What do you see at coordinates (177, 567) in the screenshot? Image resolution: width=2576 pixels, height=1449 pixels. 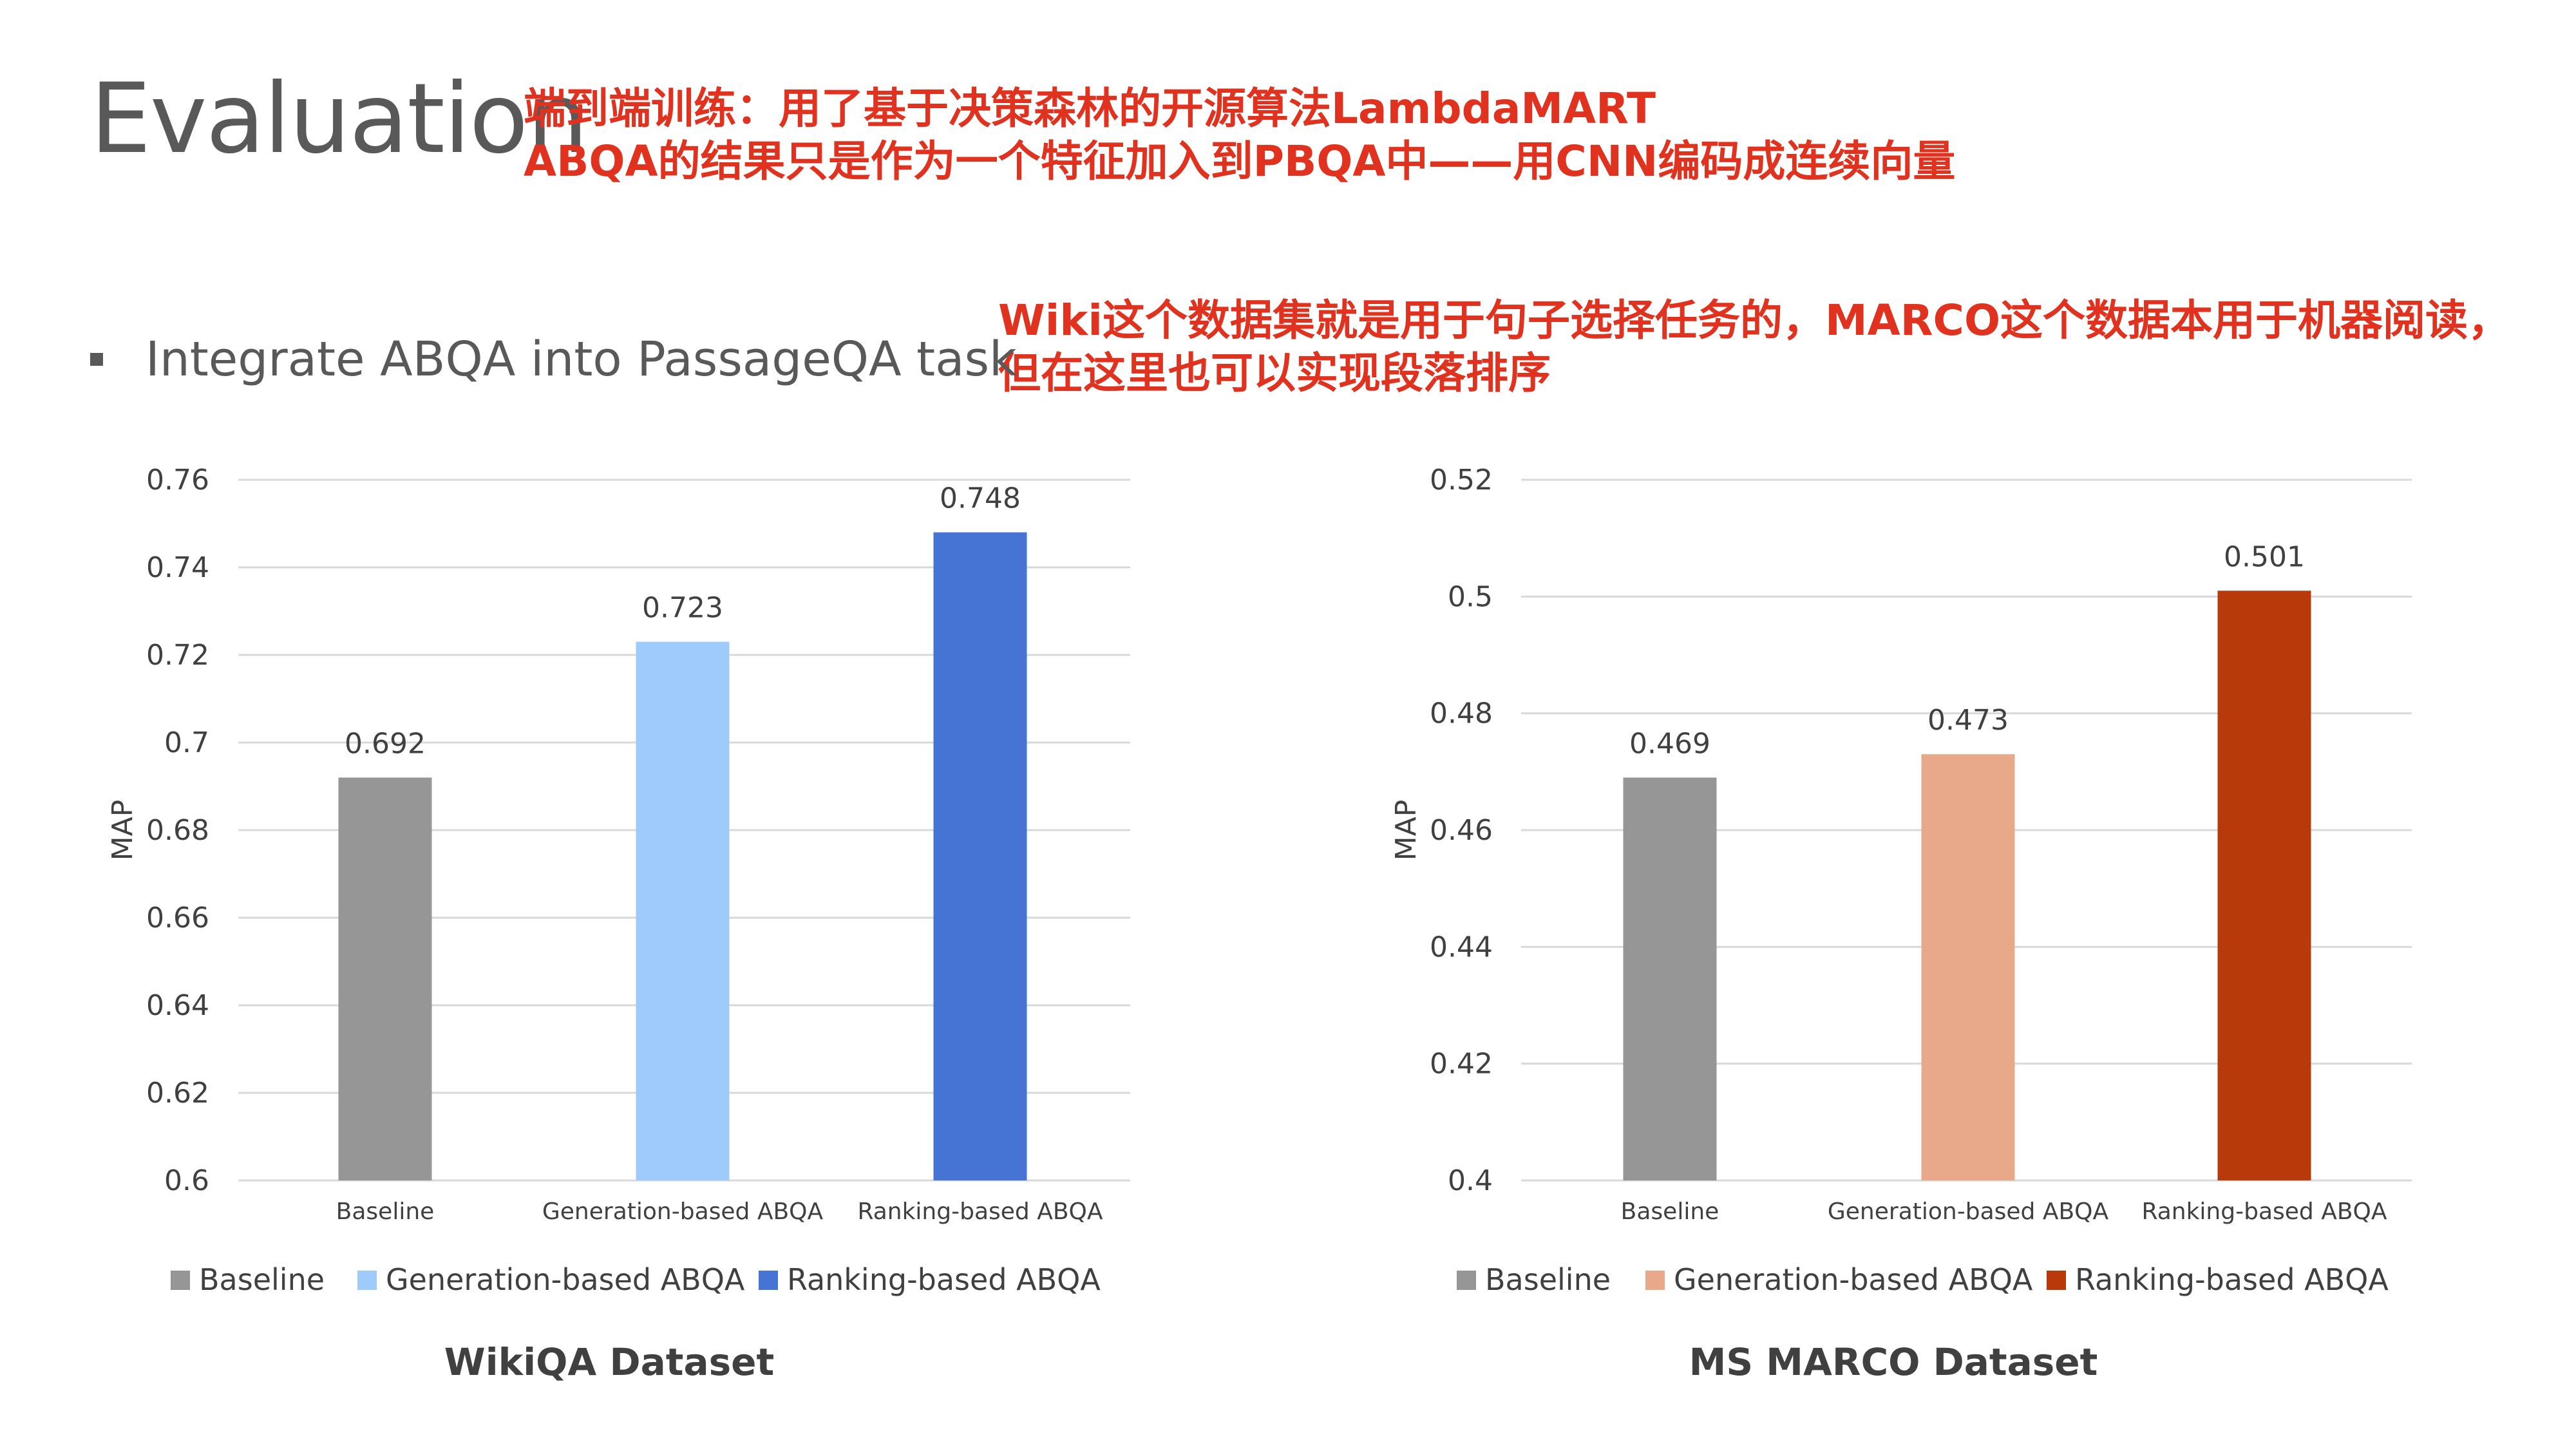 I see `chart1-y-tick-label: 0.74` at bounding box center [177, 567].